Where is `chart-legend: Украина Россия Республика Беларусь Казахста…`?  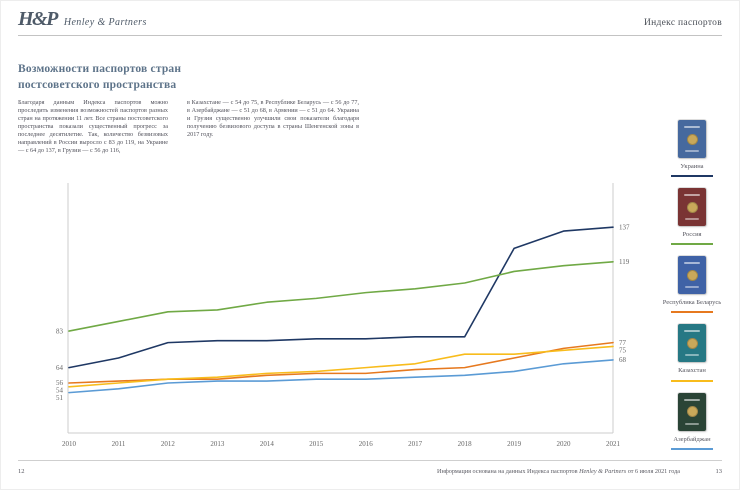
chart-legend: Украина Россия Республика Беларусь Казахста… is located at coordinates (692, 285).